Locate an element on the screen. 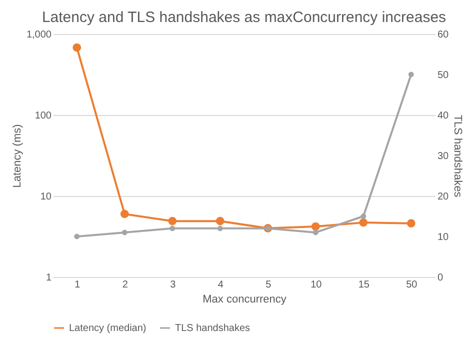 Image resolution: width=474 pixels, height=343 pixels. x-tick-label: 4 is located at coordinates (221, 285).